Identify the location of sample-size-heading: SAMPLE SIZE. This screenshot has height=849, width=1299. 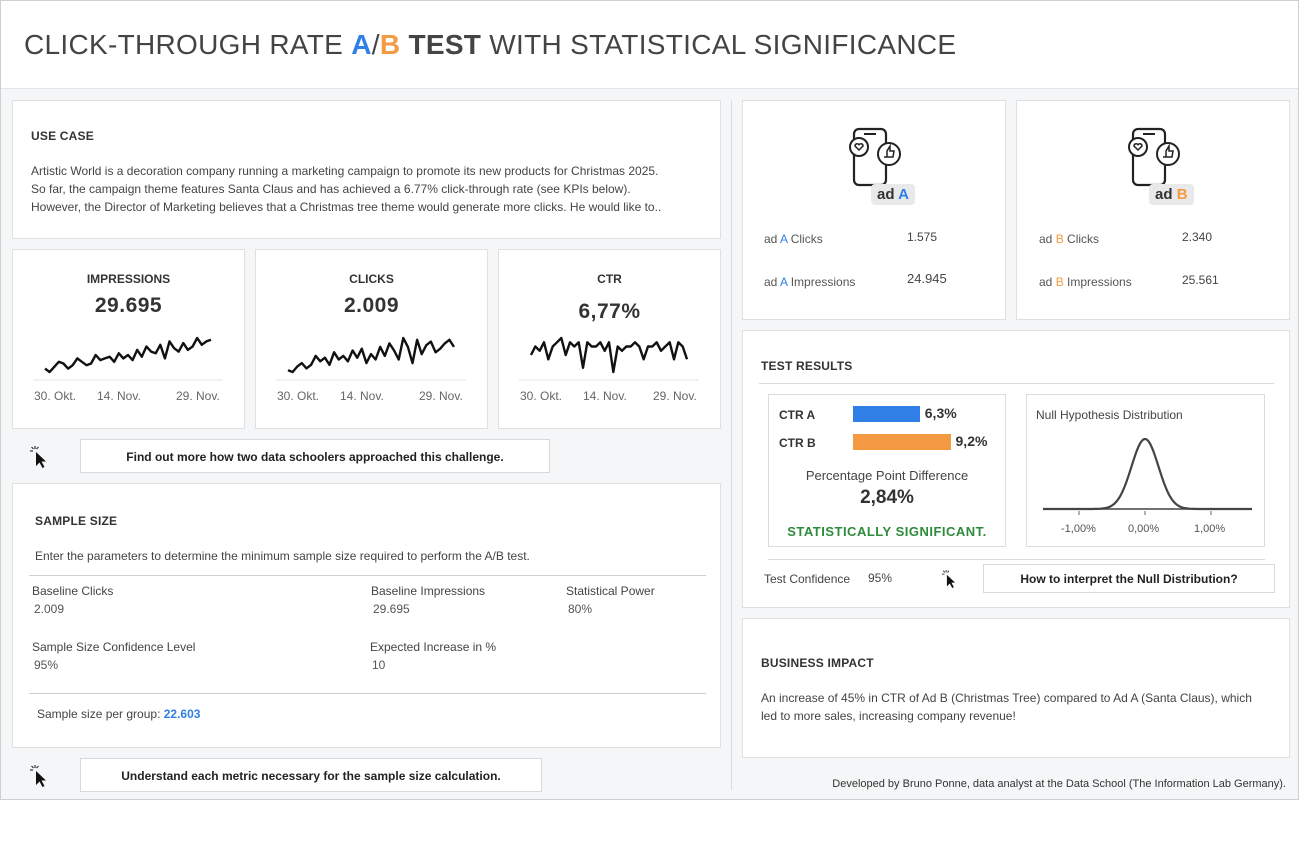
(76, 521).